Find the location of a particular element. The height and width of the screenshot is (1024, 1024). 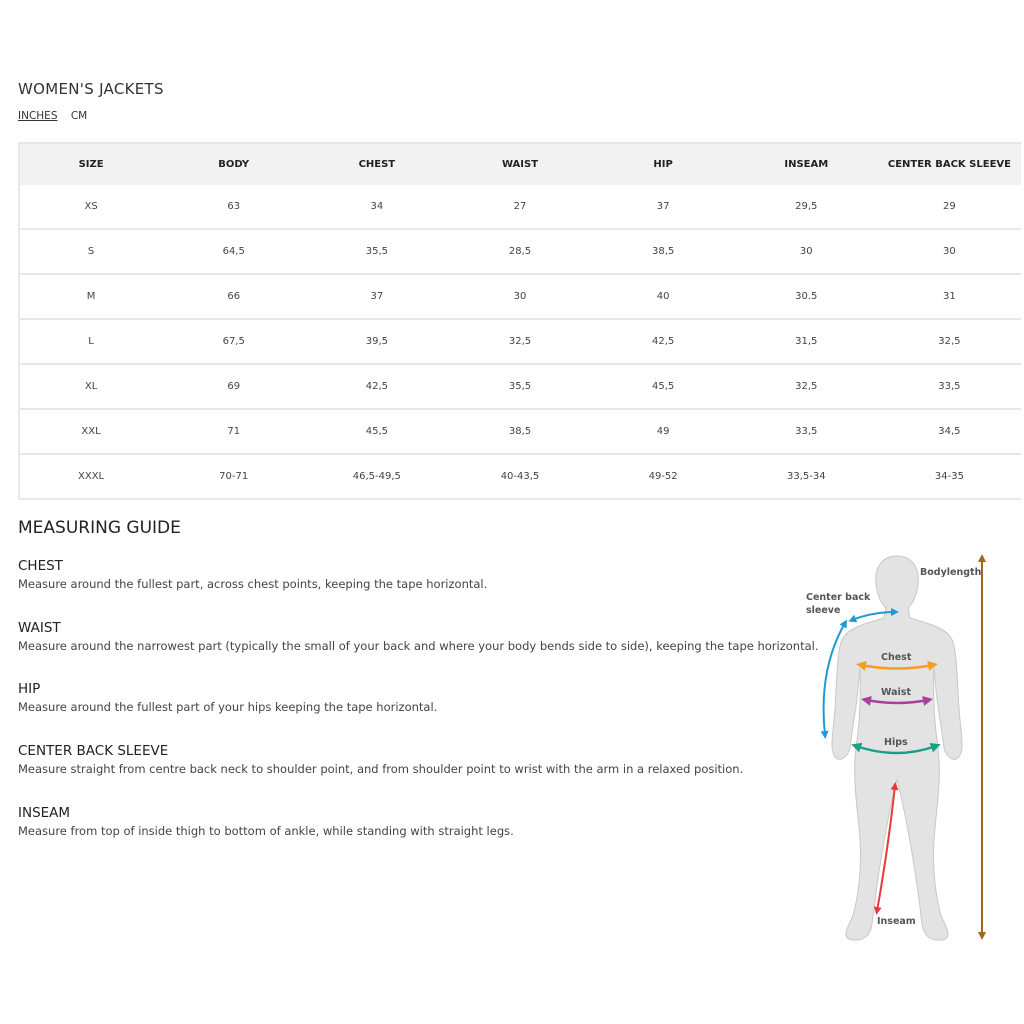

center-back-sleeve-label-line2: sleeve is located at coordinates (823, 610).